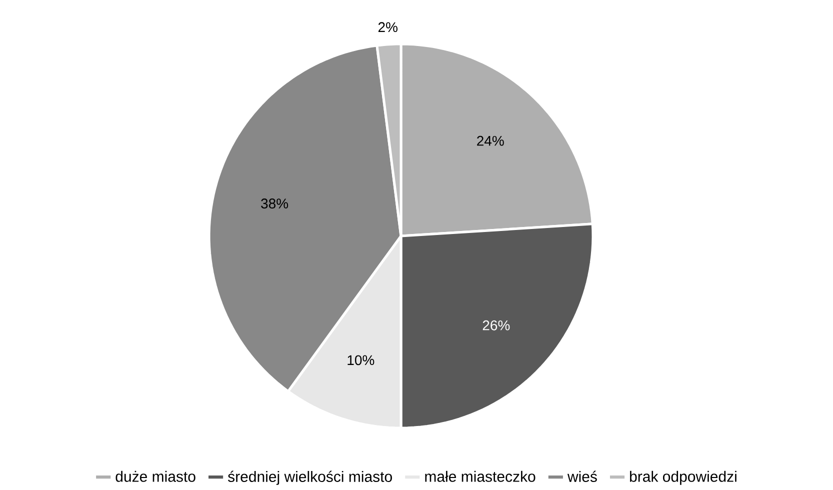  Describe the element at coordinates (388, 27) in the screenshot. I see `data-label: 2%` at that location.